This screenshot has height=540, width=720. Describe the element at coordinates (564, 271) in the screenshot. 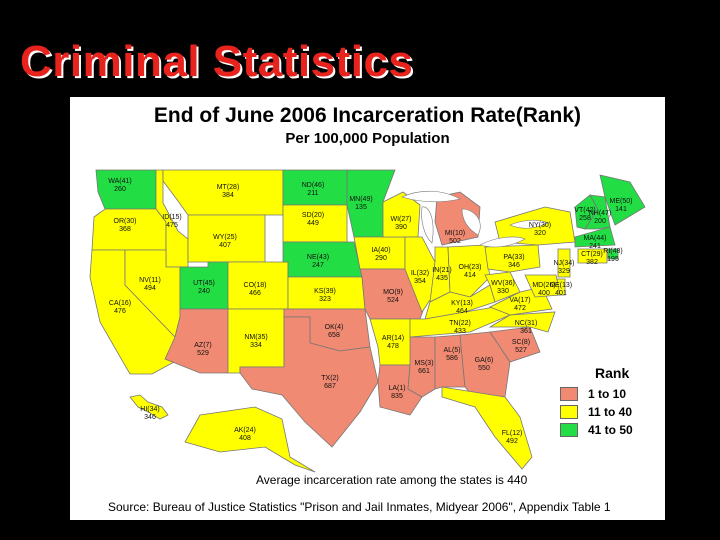

I see `state-rate-label: 329` at that location.